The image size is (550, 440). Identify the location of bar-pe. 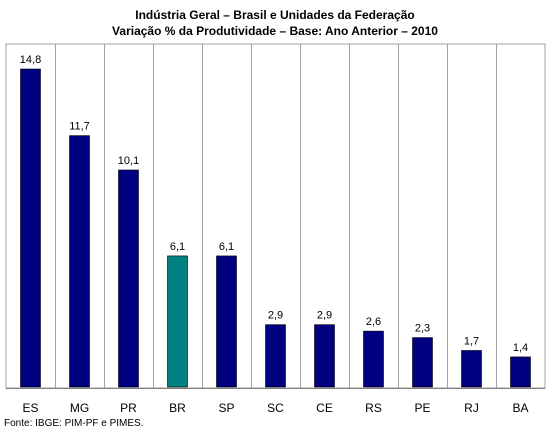
(422, 362).